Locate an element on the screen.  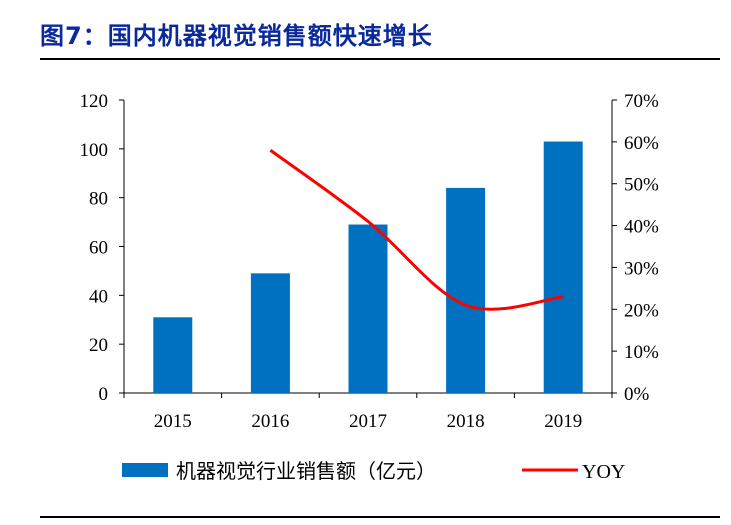
legend-bar-swatch is located at coordinates (145, 470).